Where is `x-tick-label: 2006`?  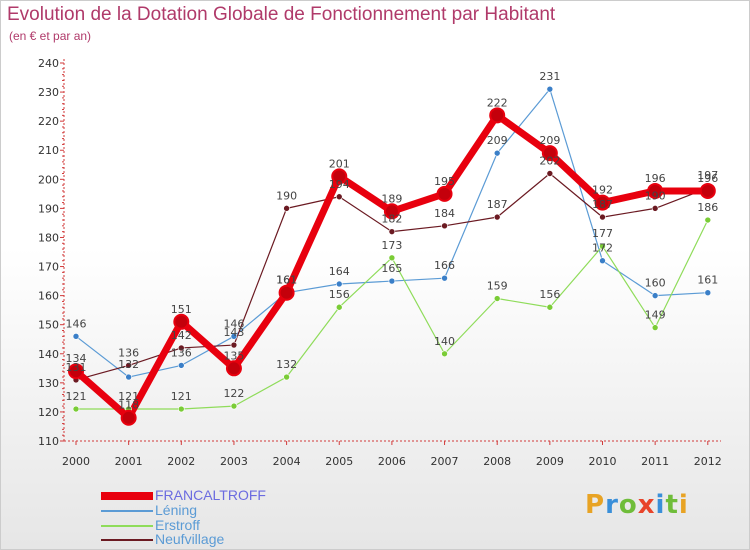 x-tick-label: 2006 is located at coordinates (392, 461).